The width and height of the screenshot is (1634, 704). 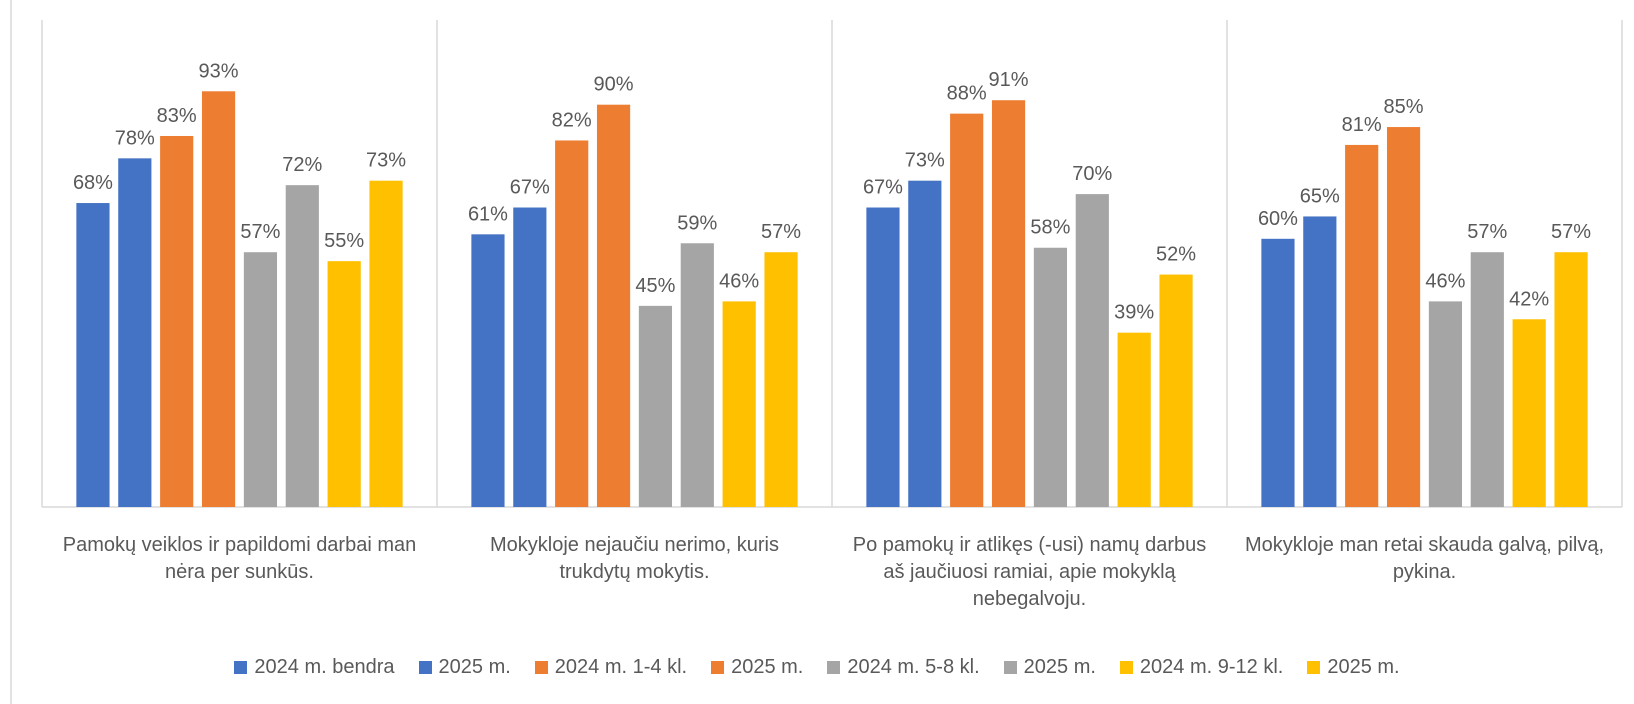 I want to click on data-label: 83%, so click(x=177, y=116).